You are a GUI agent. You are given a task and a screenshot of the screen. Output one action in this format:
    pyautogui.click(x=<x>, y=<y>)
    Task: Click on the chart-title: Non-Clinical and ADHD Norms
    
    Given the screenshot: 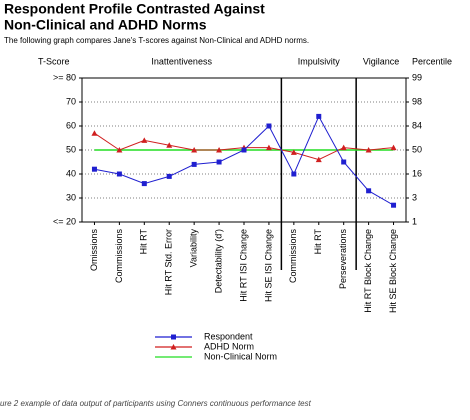 What is the action you would take?
    pyautogui.click(x=105, y=25)
    